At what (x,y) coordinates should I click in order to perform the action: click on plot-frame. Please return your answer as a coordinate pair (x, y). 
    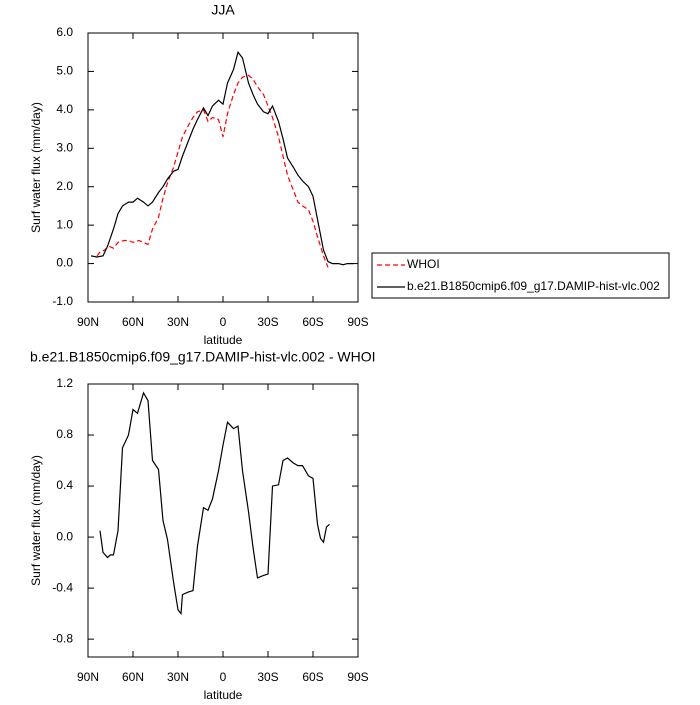
    Looking at the image, I should click on (223, 167).